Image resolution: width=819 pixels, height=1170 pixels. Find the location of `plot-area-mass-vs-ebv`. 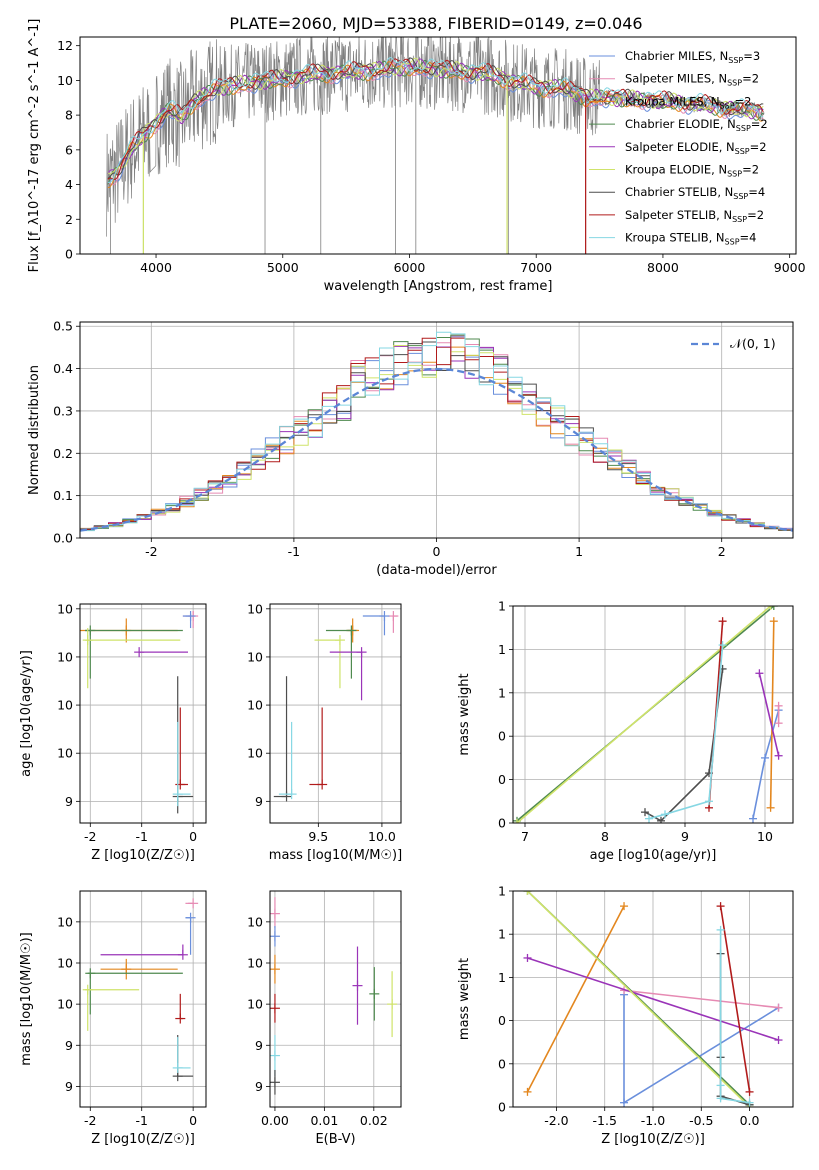

plot-area-mass-vs-ebv is located at coordinates (334, 996).